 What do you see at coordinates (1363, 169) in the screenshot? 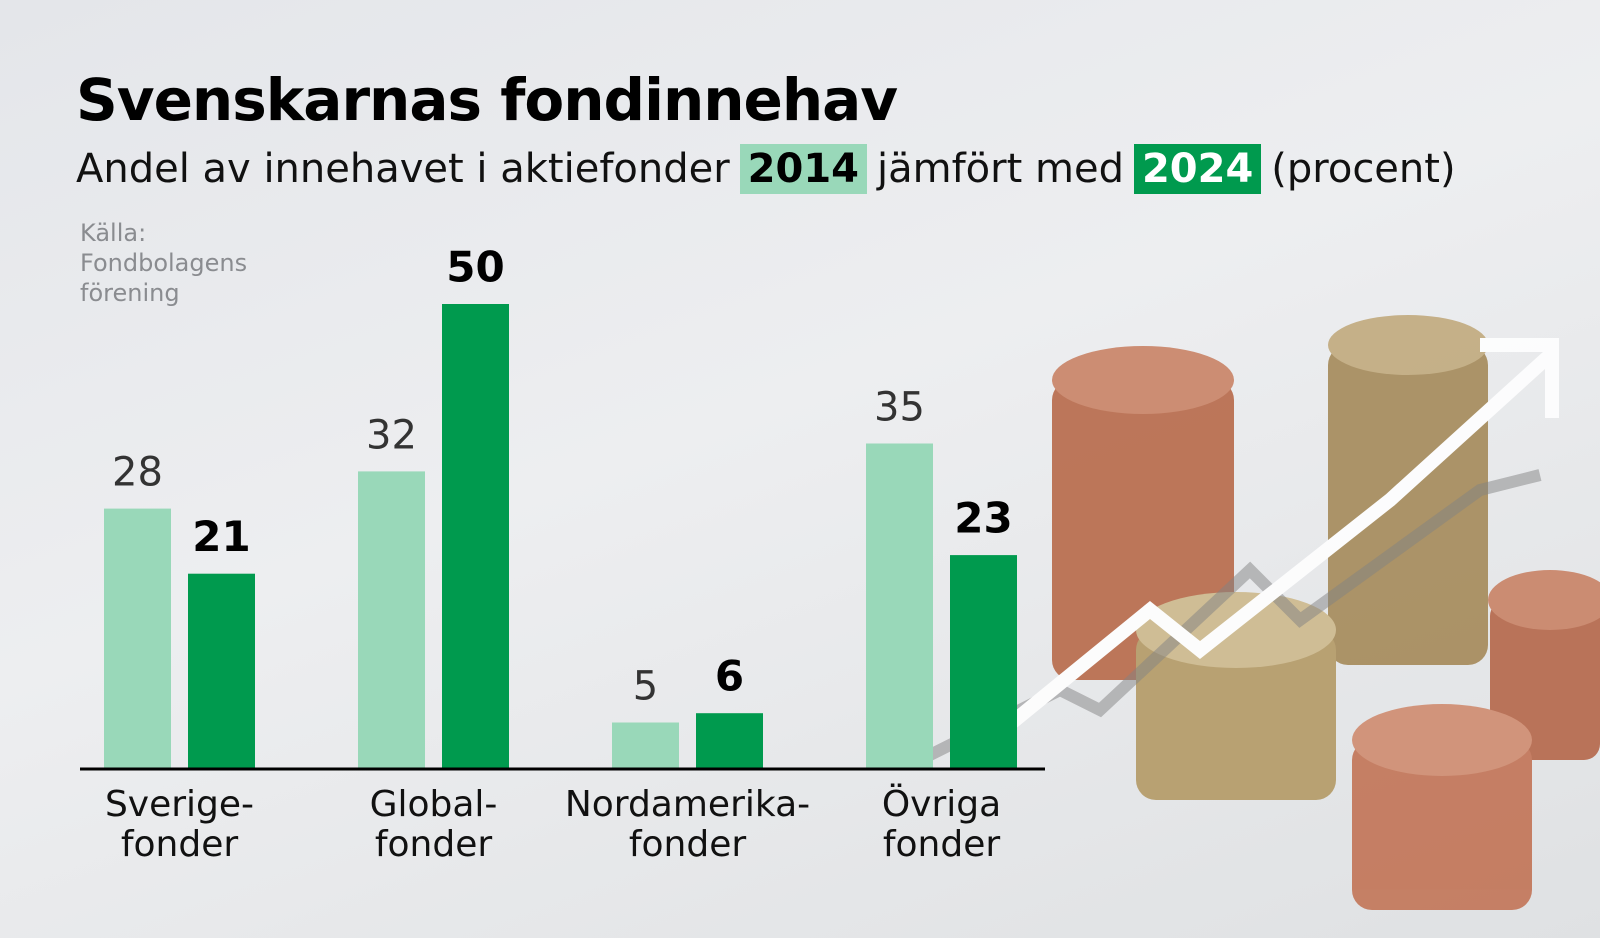
I see `subtitle-text: (procent)` at bounding box center [1363, 169].